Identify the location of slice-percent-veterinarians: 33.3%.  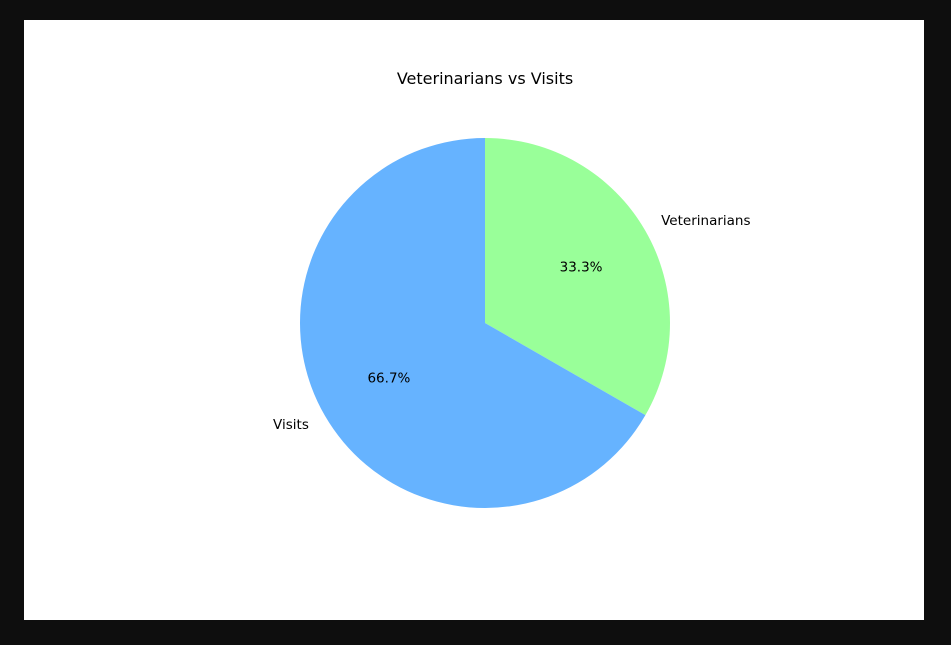
(581, 267).